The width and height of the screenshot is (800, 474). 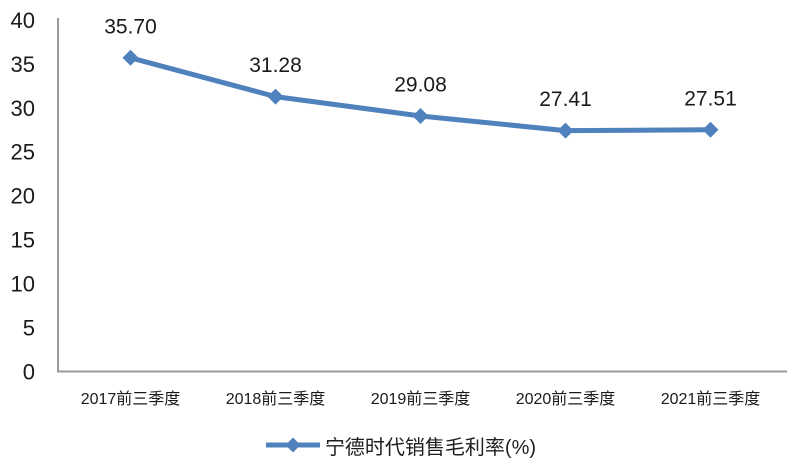 What do you see at coordinates (565, 99) in the screenshot?
I see `data-label: 27.41` at bounding box center [565, 99].